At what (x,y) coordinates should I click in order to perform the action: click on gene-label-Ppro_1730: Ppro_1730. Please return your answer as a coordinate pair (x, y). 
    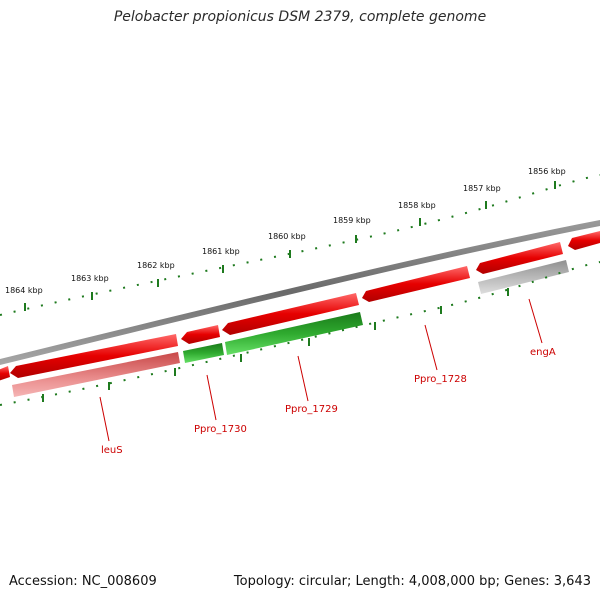
    Looking at the image, I should click on (220, 429).